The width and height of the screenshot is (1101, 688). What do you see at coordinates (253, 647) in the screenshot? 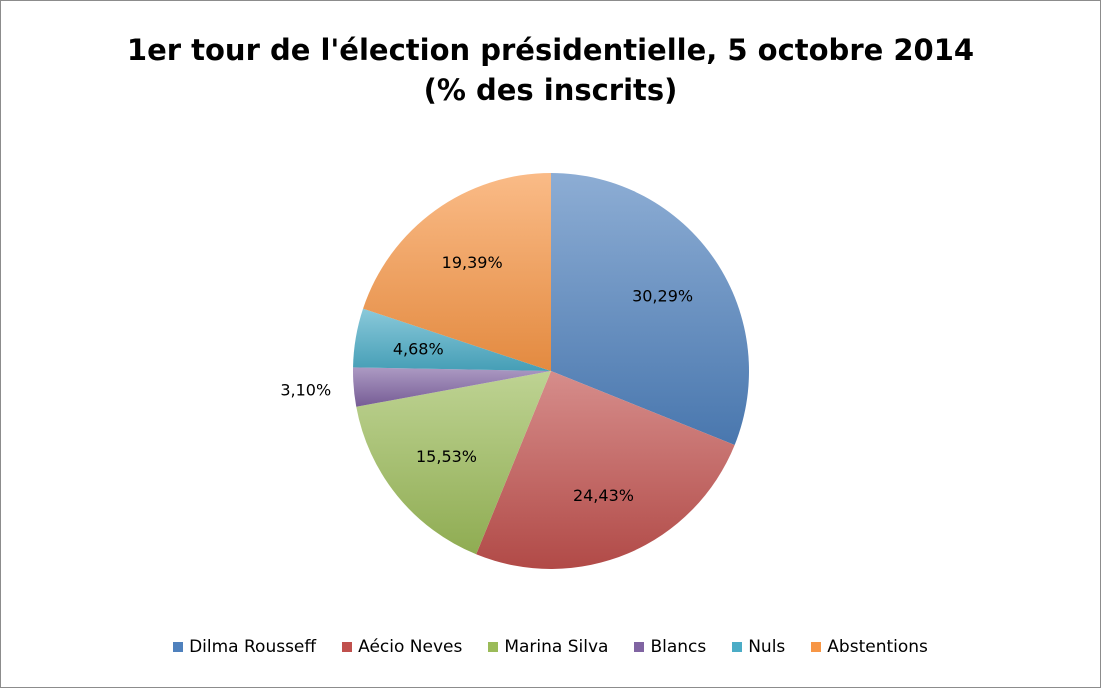
I see `legend-label: Dilma Rousseff` at bounding box center [253, 647].